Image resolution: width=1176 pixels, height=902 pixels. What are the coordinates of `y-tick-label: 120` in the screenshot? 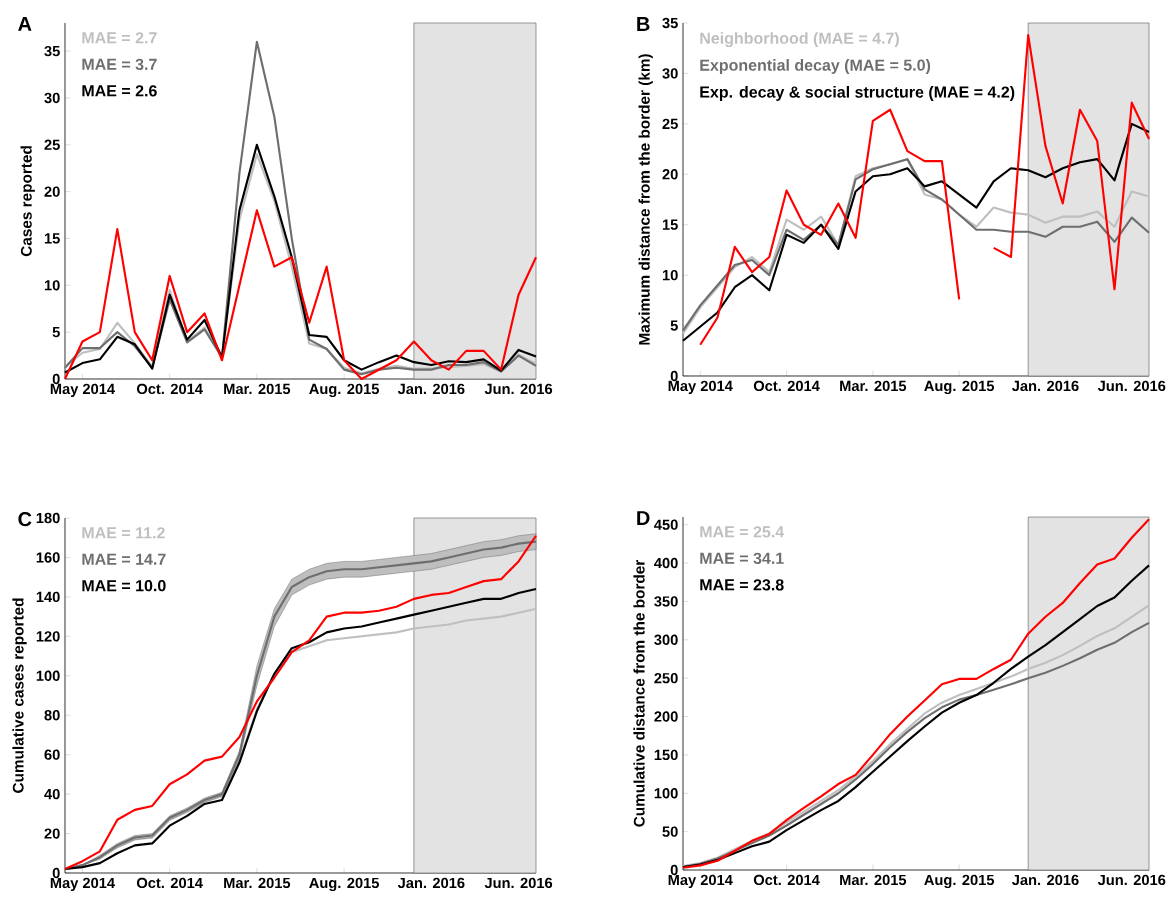 It's located at (48, 636).